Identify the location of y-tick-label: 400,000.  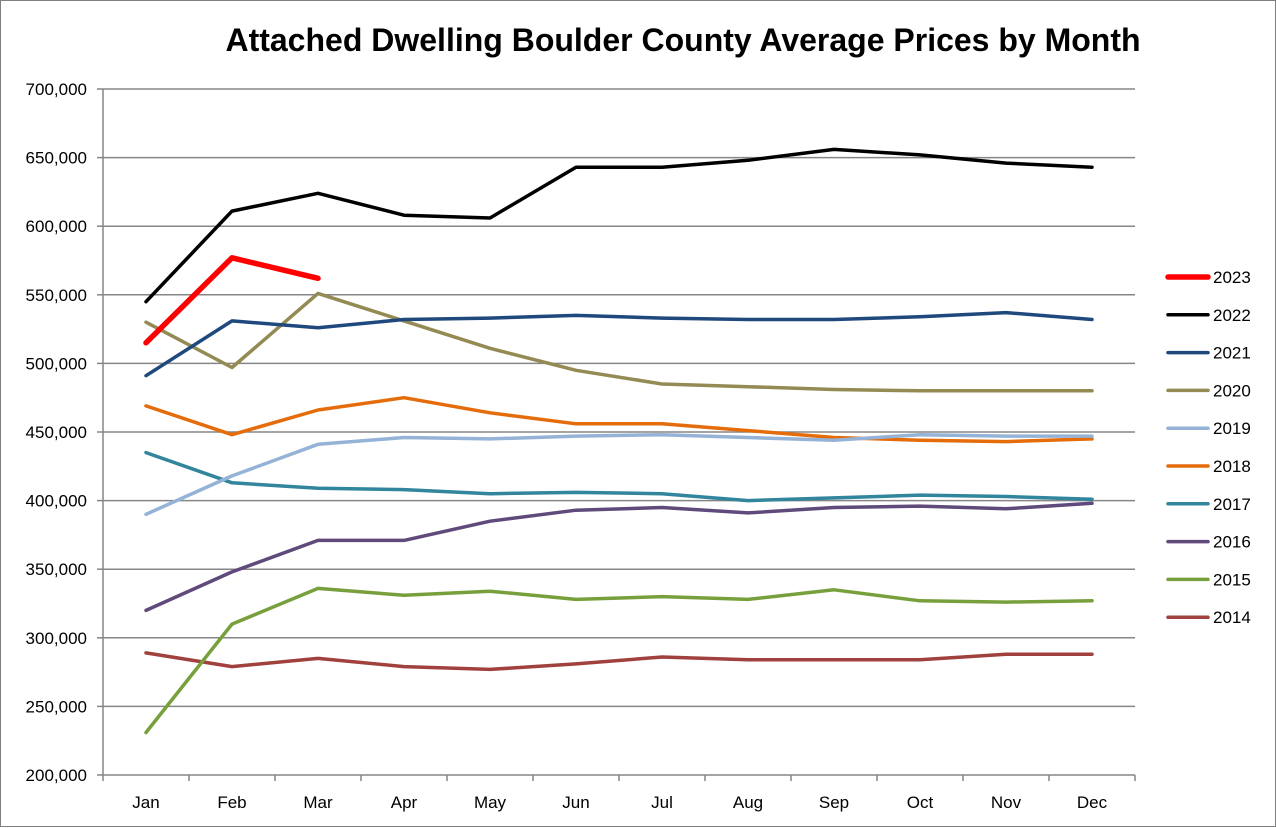
(56, 501).